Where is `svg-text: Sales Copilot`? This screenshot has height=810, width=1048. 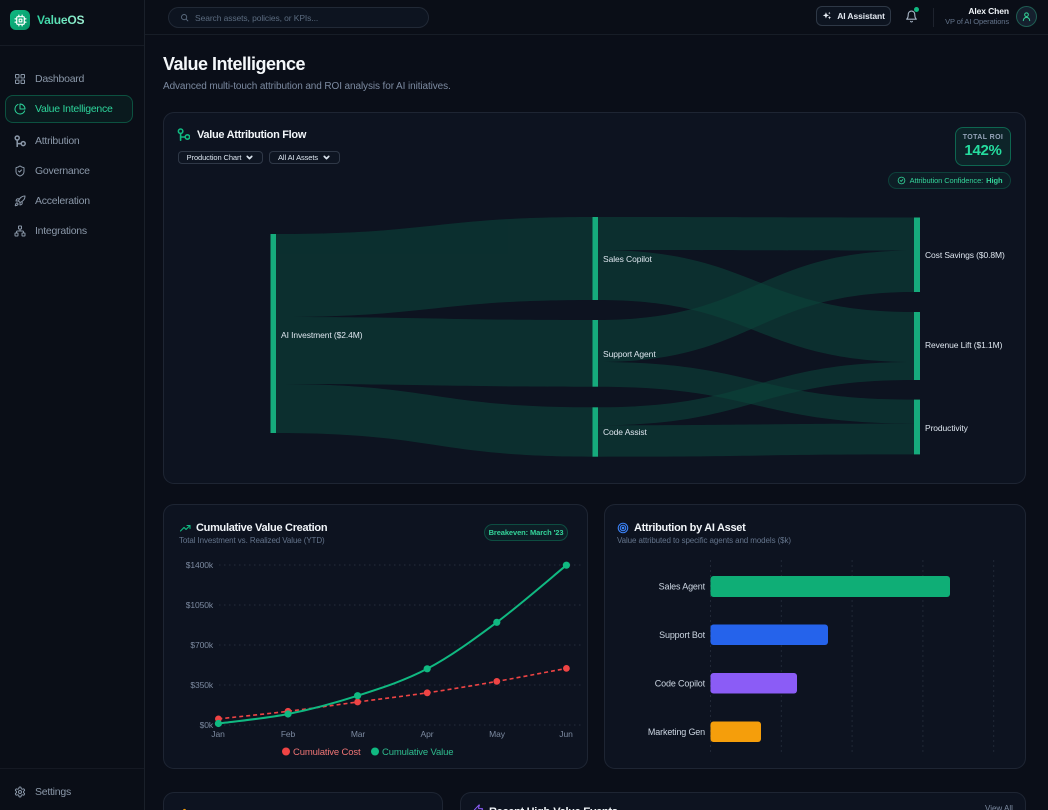
svg-text: Sales Copilot is located at coordinates (628, 259).